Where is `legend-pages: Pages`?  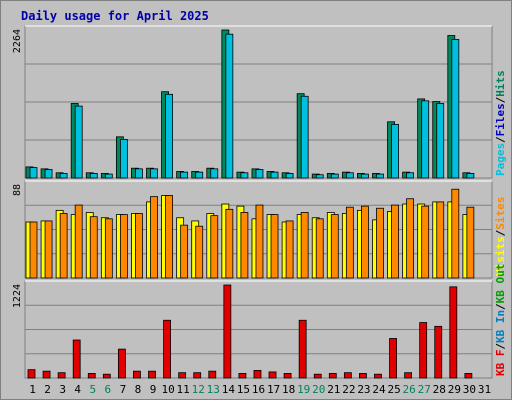
legend-pages: Pages is located at coordinates (500, 159).